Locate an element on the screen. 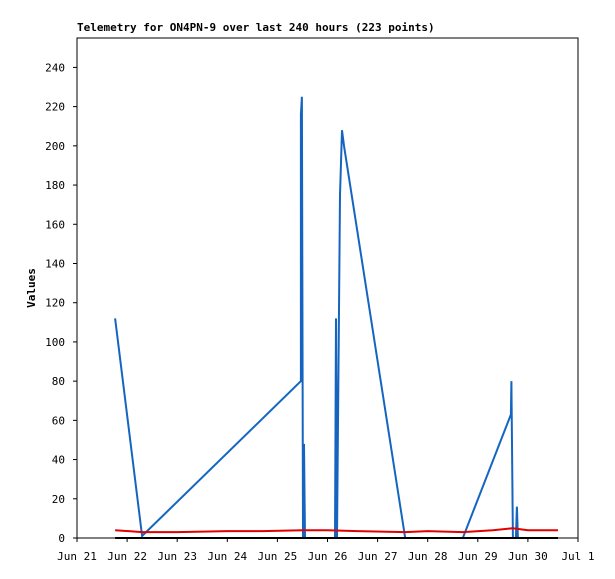 Image resolution: width=615 pixels, height=579 pixels. y-tick-label: 0 is located at coordinates (61, 538).